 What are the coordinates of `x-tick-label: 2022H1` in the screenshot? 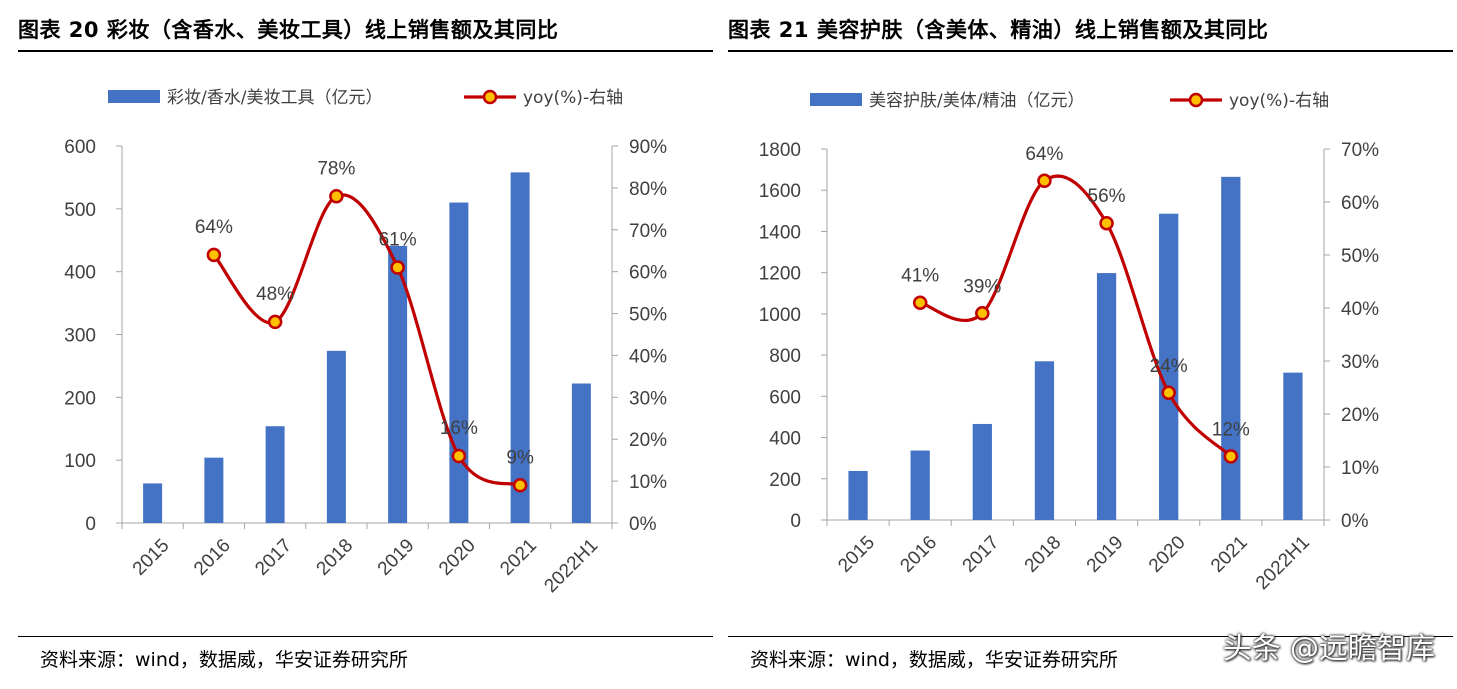 It's located at (571, 566).